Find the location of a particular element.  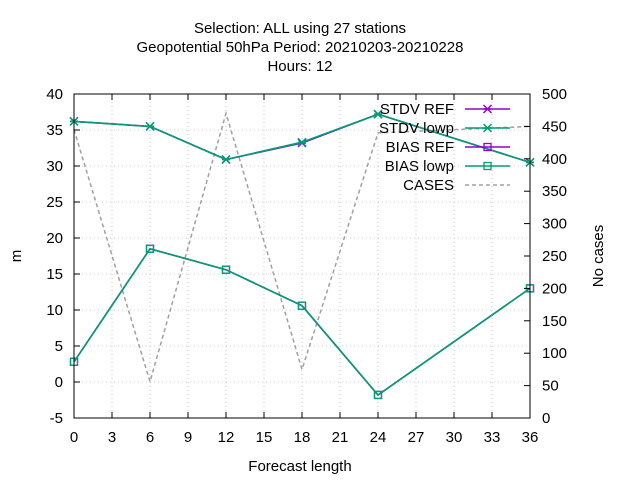

y2-tick-label: 500 is located at coordinates (554, 94).